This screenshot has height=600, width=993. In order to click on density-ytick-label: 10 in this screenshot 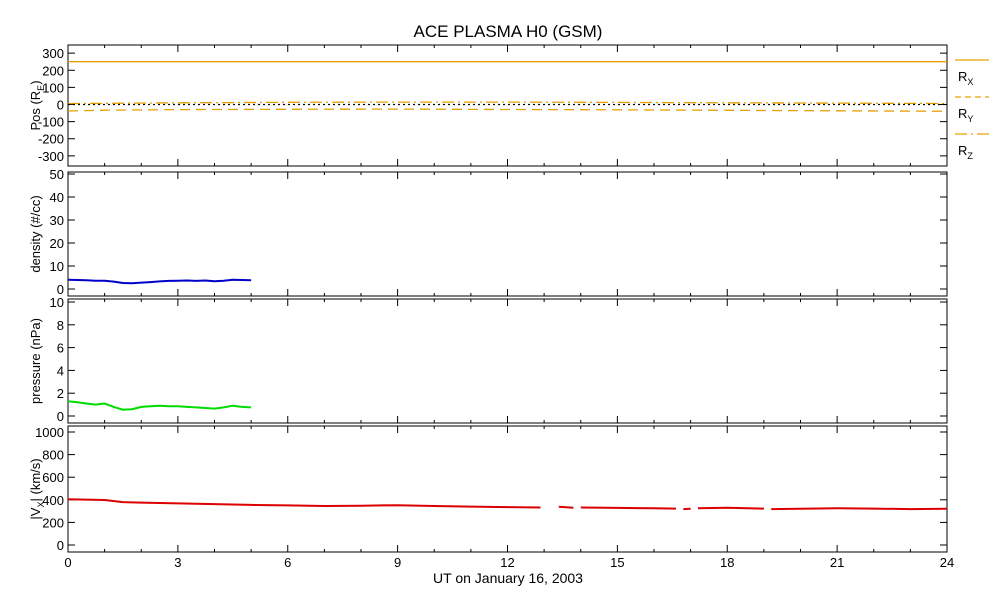, I will do `click(57, 266)`.